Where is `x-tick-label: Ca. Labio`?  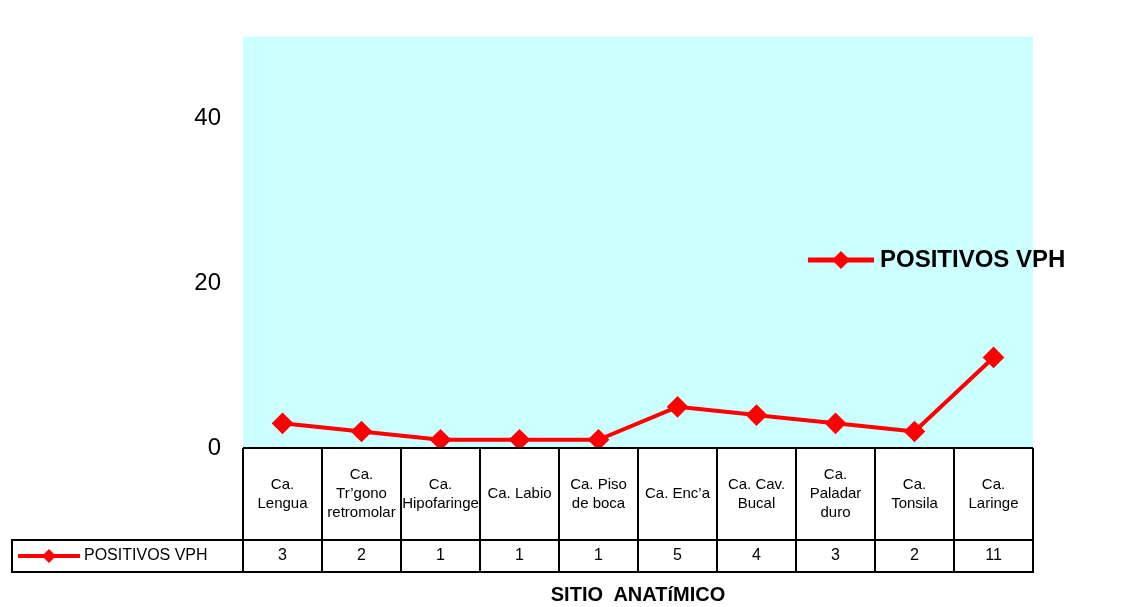 x-tick-label: Ca. Labio is located at coordinates (519, 493).